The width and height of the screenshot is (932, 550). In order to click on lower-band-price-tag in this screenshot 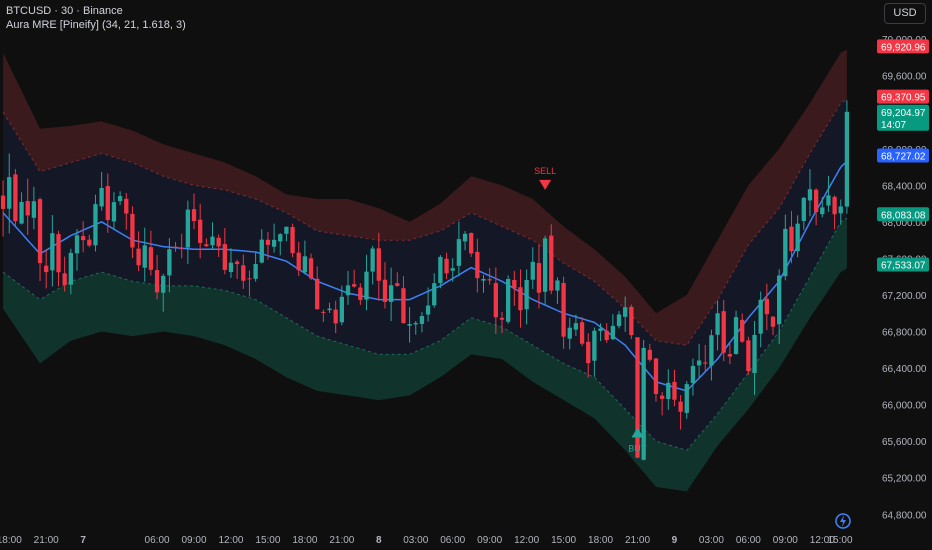, I will do `click(903, 264)`.